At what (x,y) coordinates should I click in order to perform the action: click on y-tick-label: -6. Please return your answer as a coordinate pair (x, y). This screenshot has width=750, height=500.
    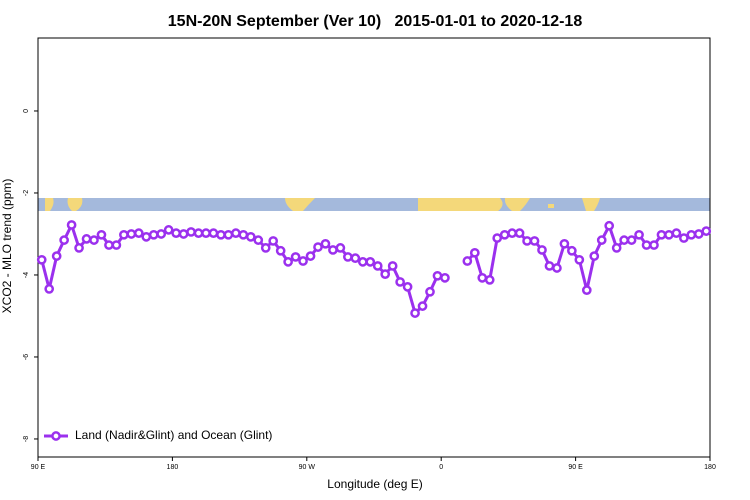
    Looking at the image, I should click on (26, 357).